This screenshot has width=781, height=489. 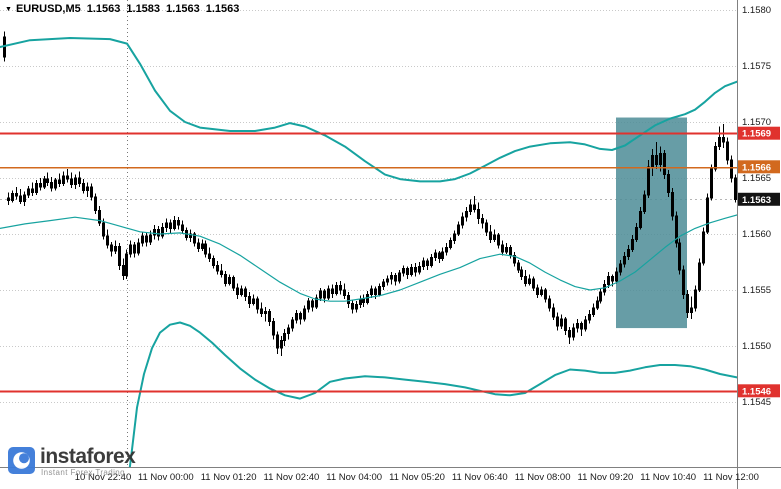 I want to click on price-badge-1.1563: 1.1563, so click(x=759, y=199).